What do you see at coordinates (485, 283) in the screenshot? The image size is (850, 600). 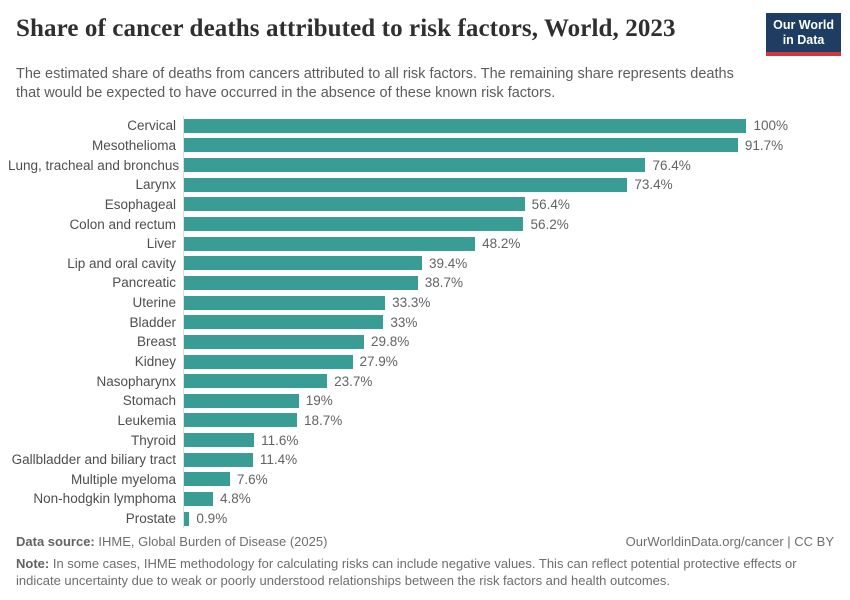 I see `bar-zone: 38.7%` at bounding box center [485, 283].